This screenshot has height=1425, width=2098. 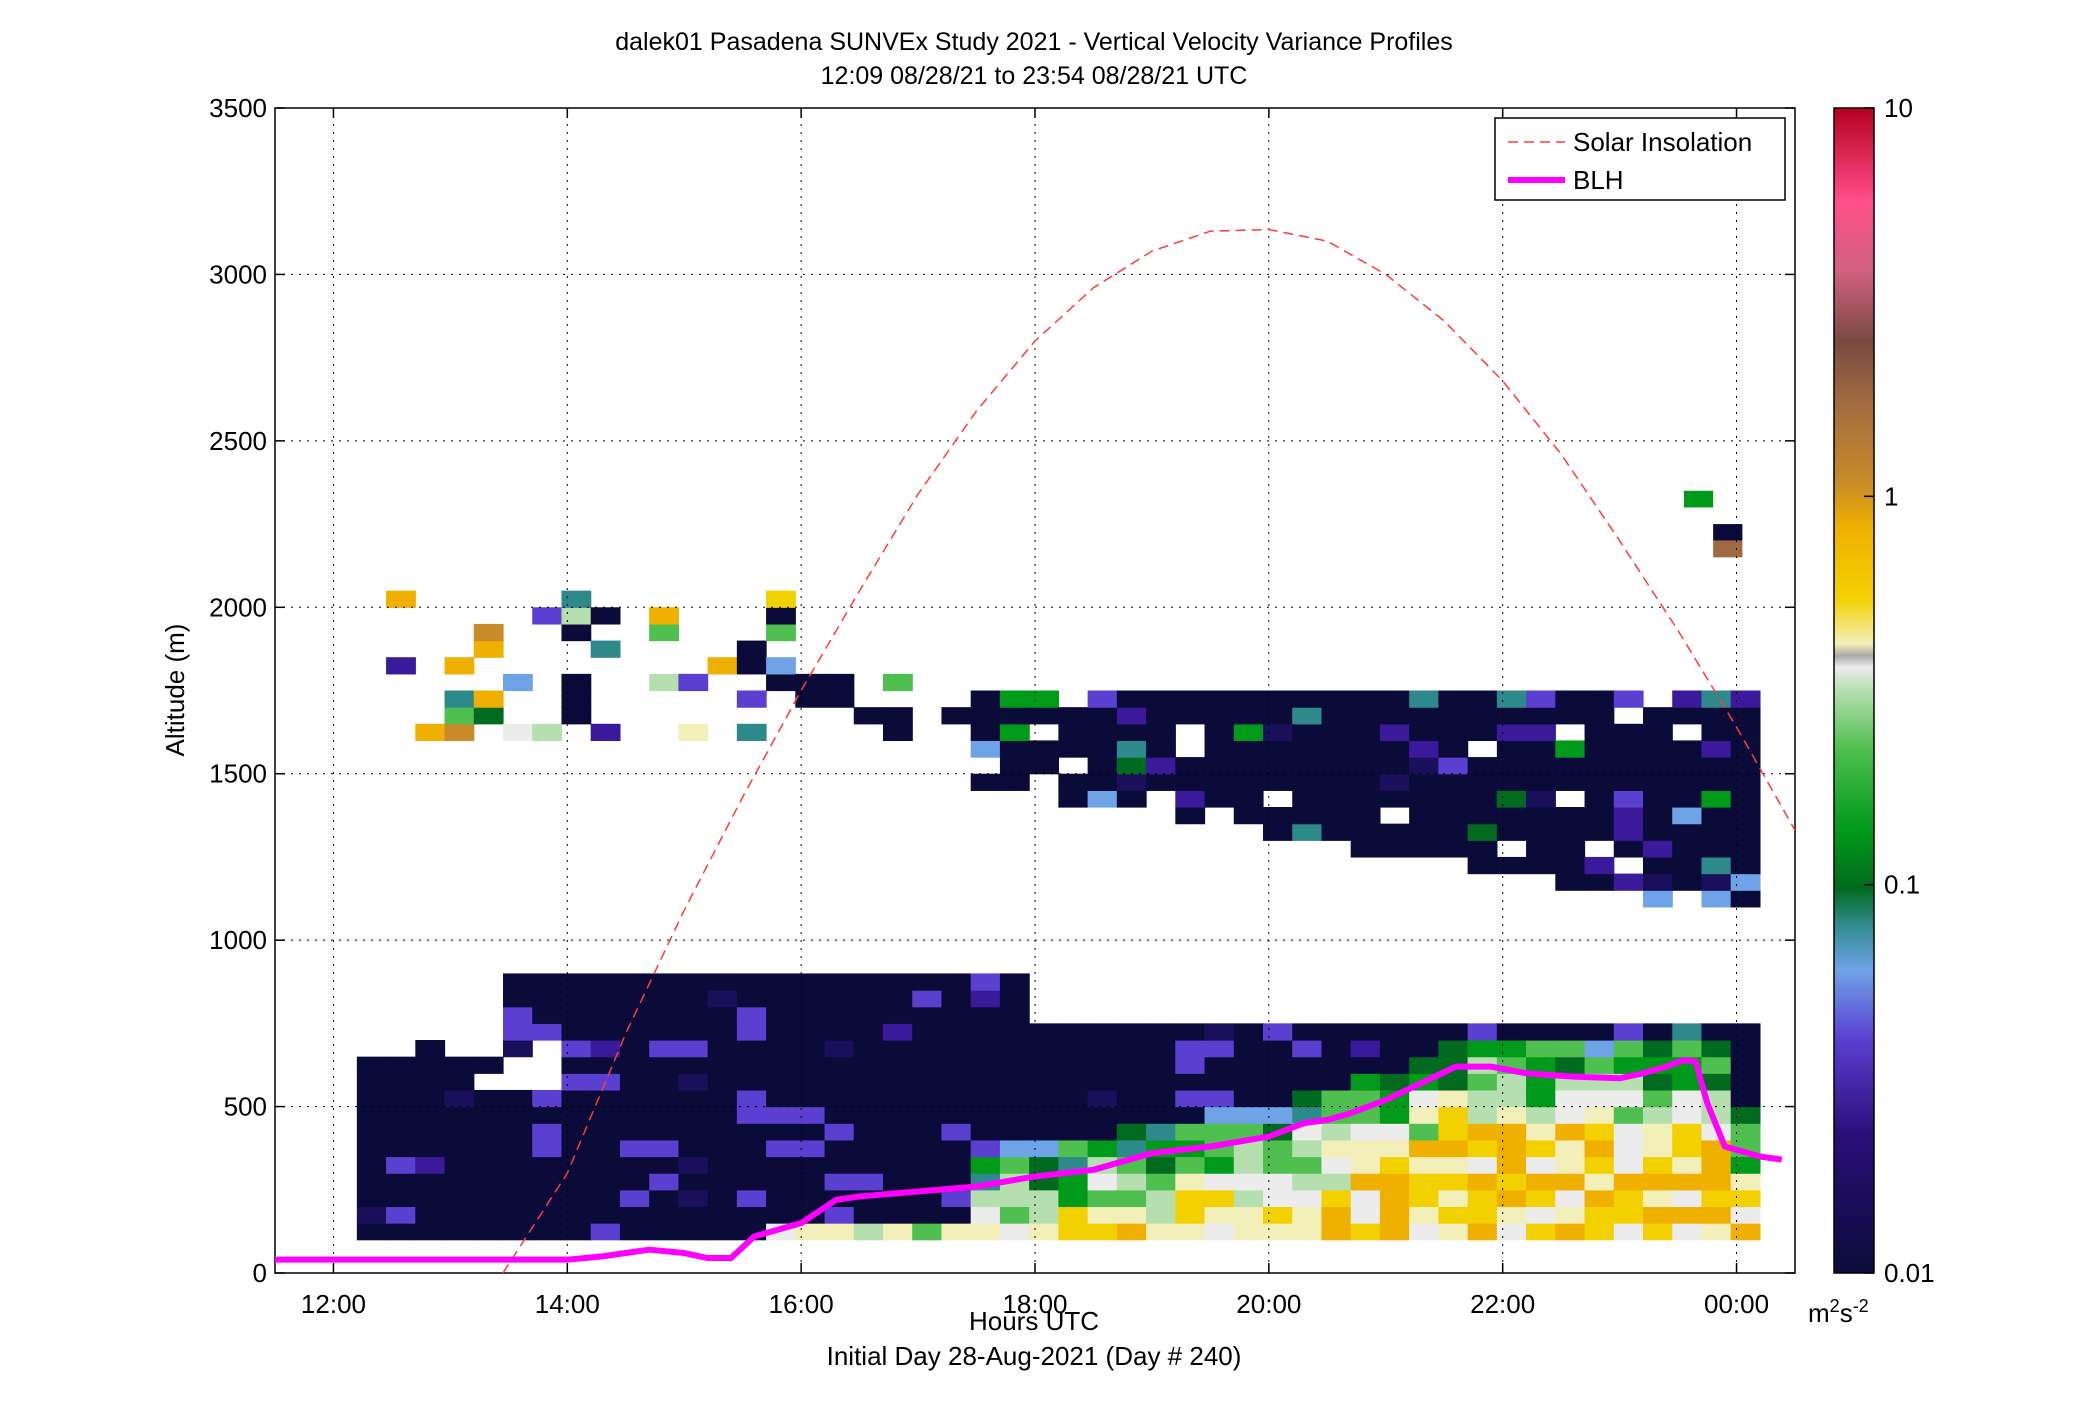 What do you see at coordinates (333, 1304) in the screenshot?
I see `x-tick-label: 12:00` at bounding box center [333, 1304].